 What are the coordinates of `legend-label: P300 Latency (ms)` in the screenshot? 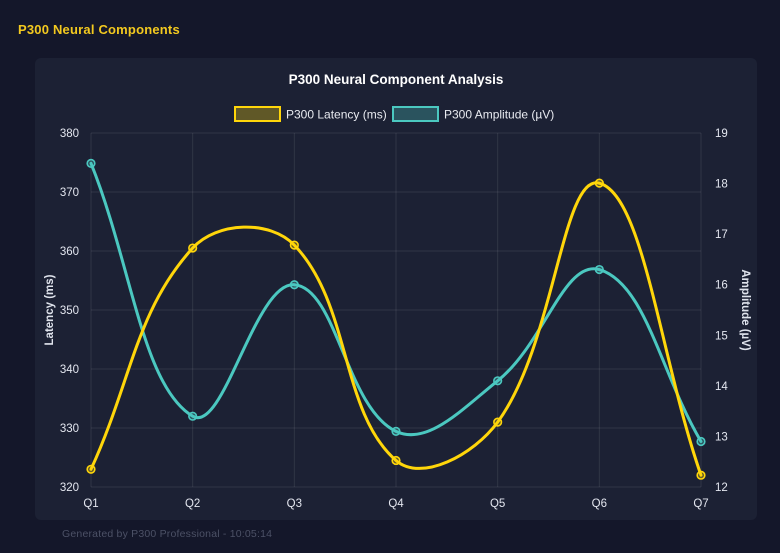 It's located at (336, 115).